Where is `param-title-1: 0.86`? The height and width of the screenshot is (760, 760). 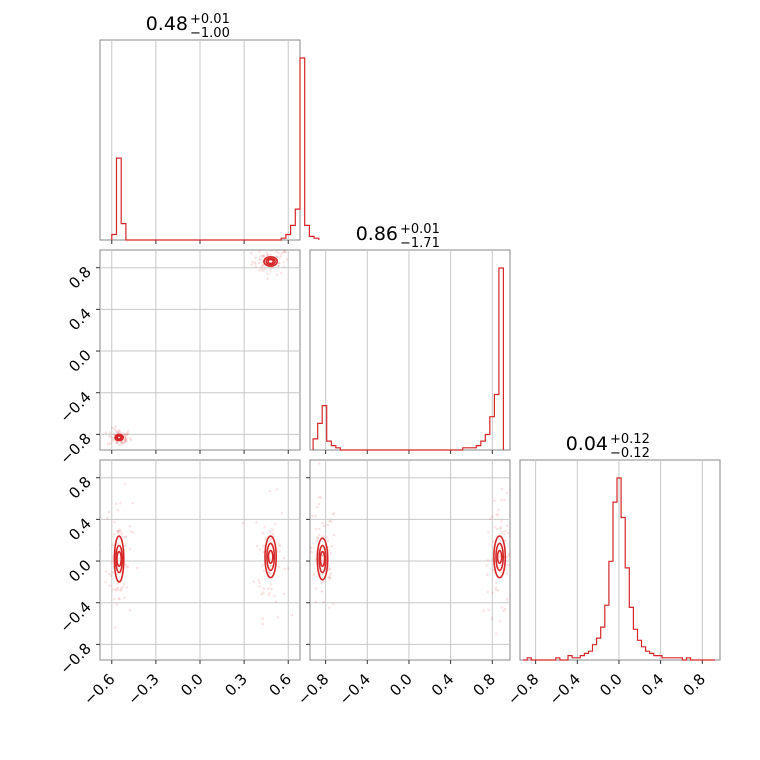
param-title-1: 0.86 is located at coordinates (377, 234).